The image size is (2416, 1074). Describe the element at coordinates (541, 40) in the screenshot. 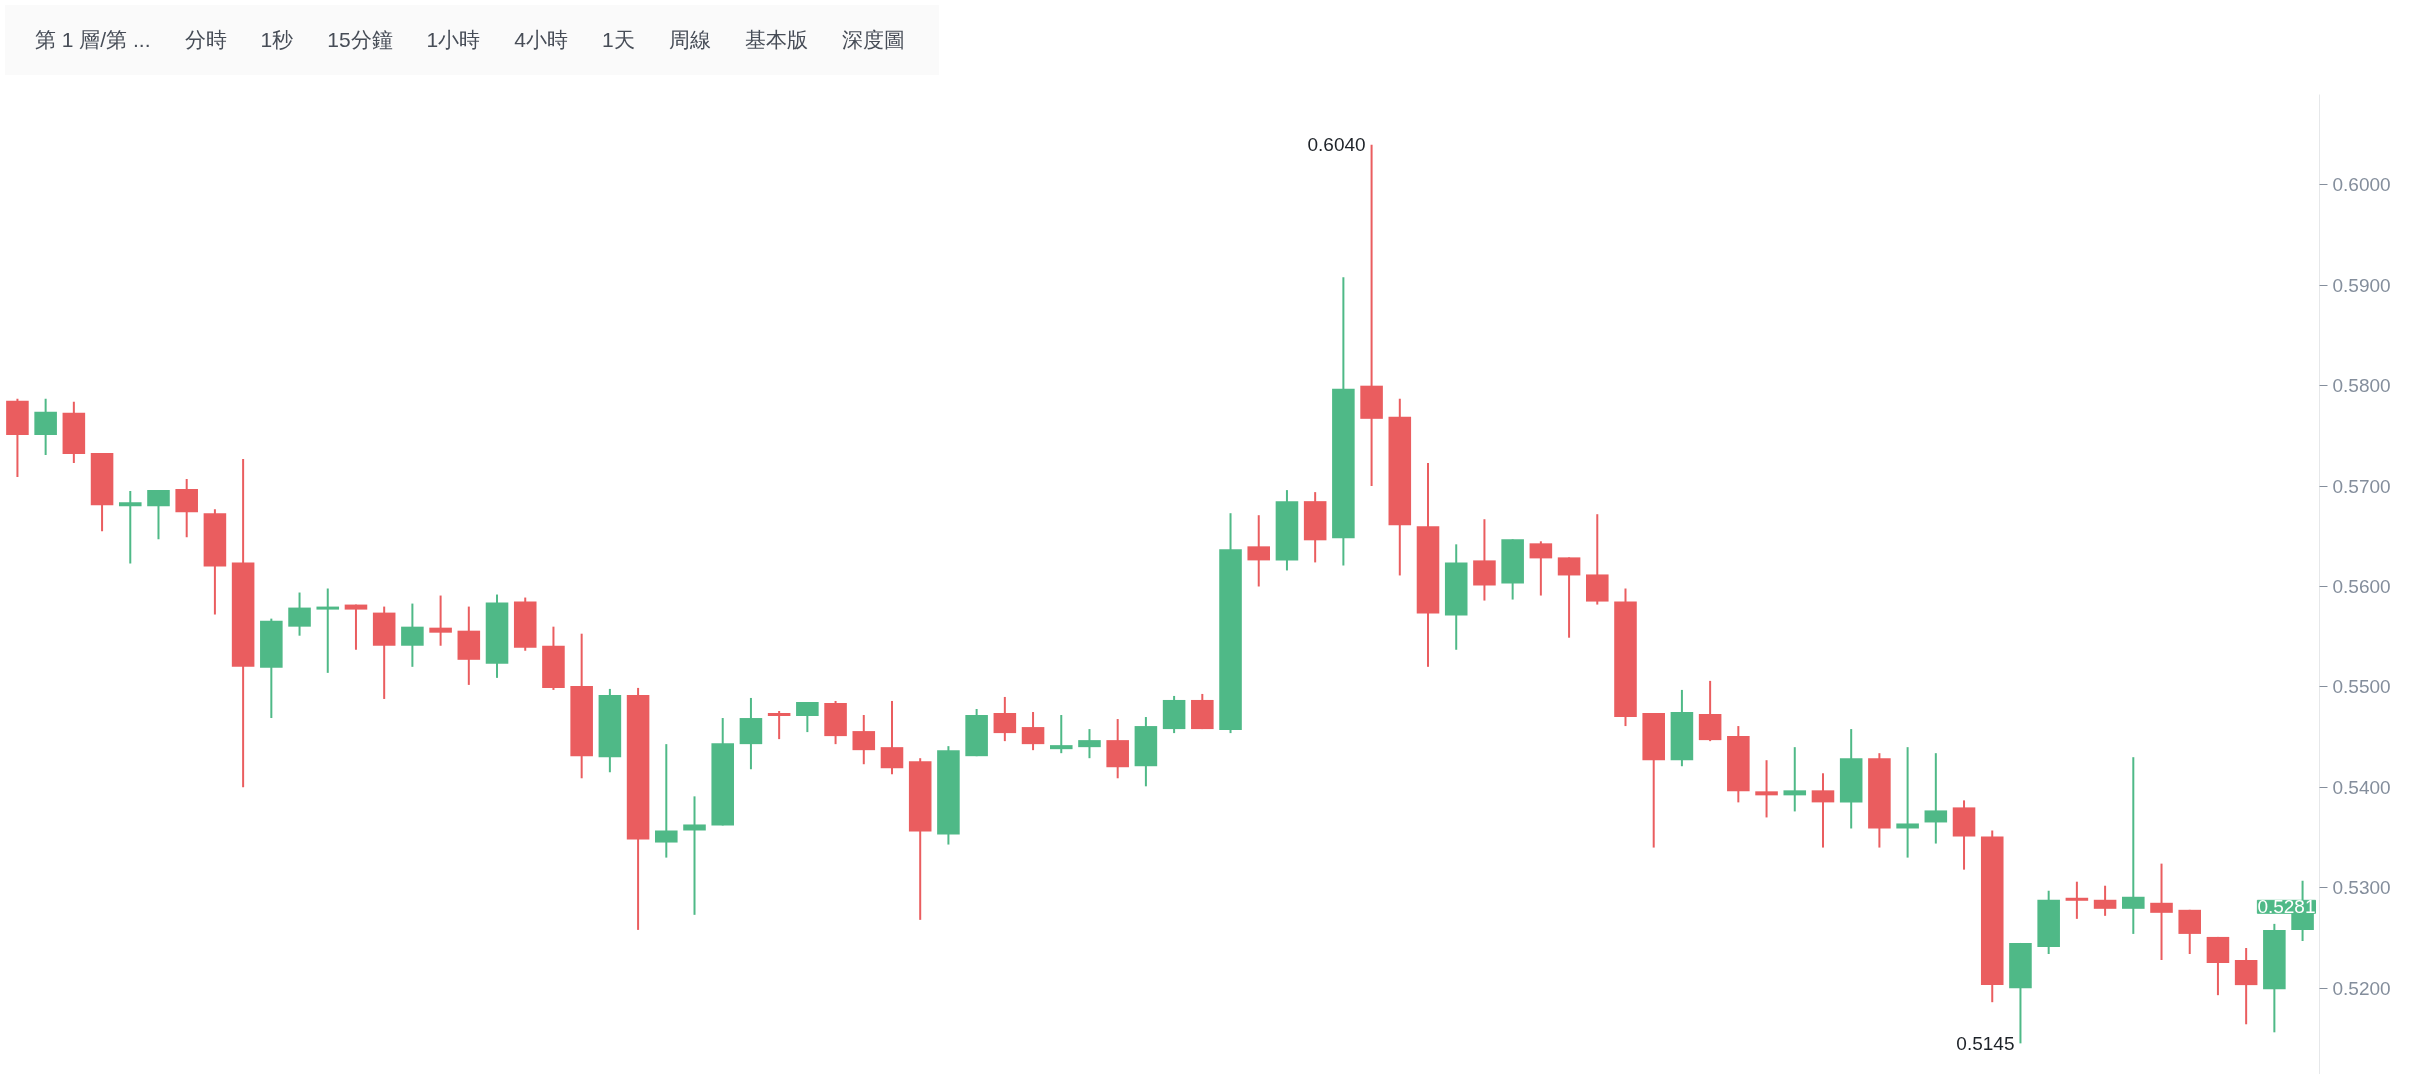

I see `text: 4小時` at that location.